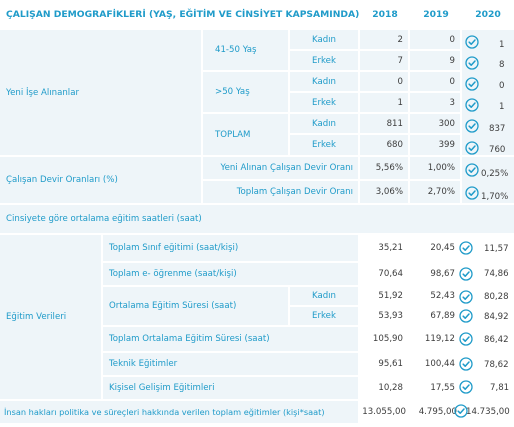 The height and width of the screenshot is (427, 514). I want to click on cell-2019: 67,89, so click(435, 316).